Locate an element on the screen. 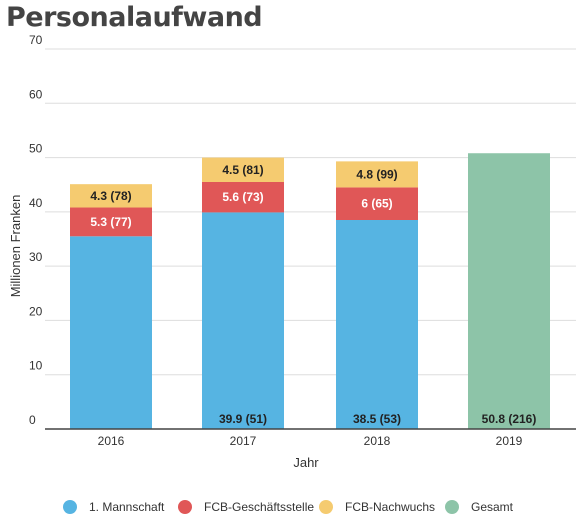 The image size is (582, 520). data-label: 4.3 (78) is located at coordinates (110, 196).